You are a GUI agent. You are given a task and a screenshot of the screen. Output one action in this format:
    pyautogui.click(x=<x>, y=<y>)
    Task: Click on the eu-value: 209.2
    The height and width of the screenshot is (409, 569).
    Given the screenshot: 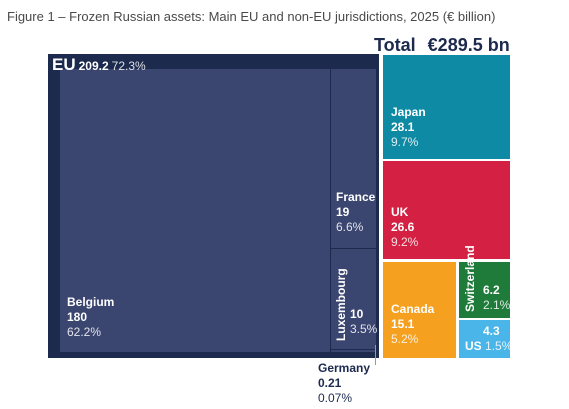 What is the action you would take?
    pyautogui.click(x=93, y=66)
    